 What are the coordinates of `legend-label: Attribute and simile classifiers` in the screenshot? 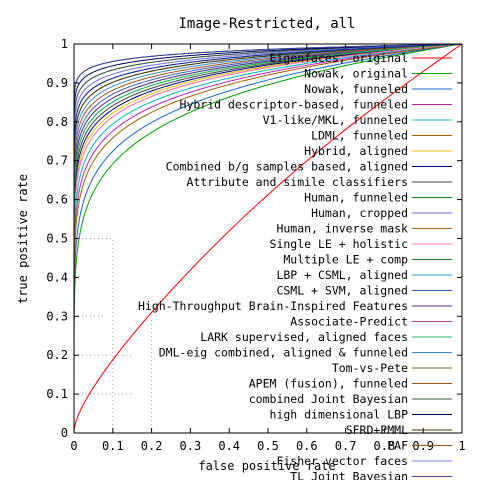 It's located at (297, 182).